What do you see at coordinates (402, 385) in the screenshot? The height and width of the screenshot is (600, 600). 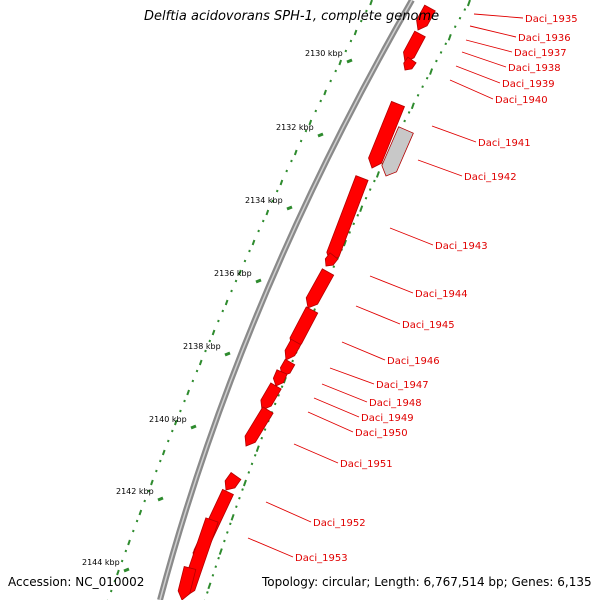 I see `gene-label: Daci_1947` at bounding box center [402, 385].